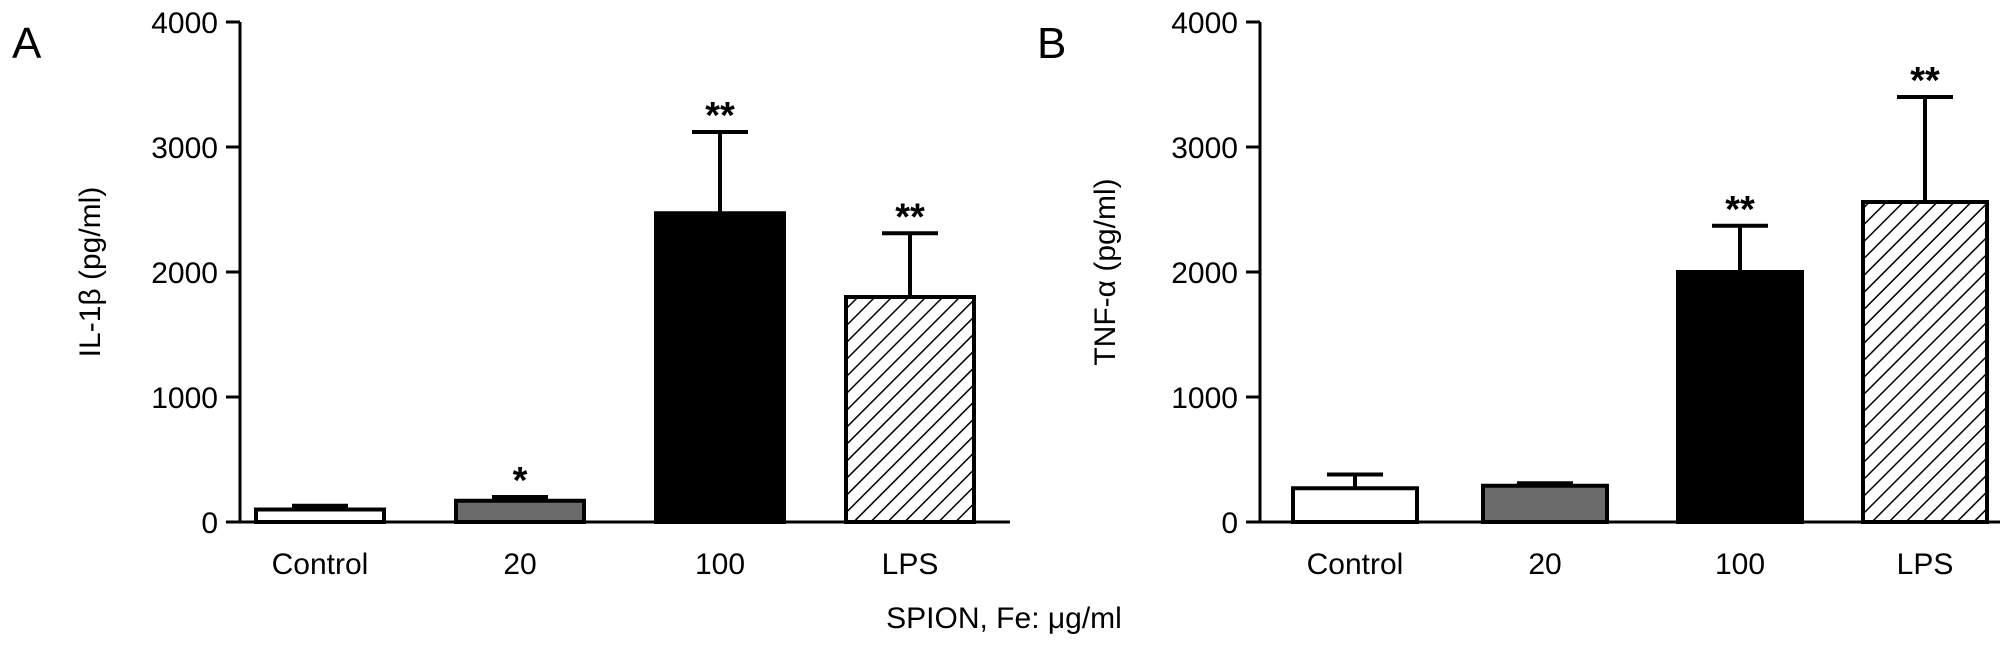  What do you see at coordinates (1204, 148) in the screenshot?
I see `panel-b-ytick-label: 3000` at bounding box center [1204, 148].